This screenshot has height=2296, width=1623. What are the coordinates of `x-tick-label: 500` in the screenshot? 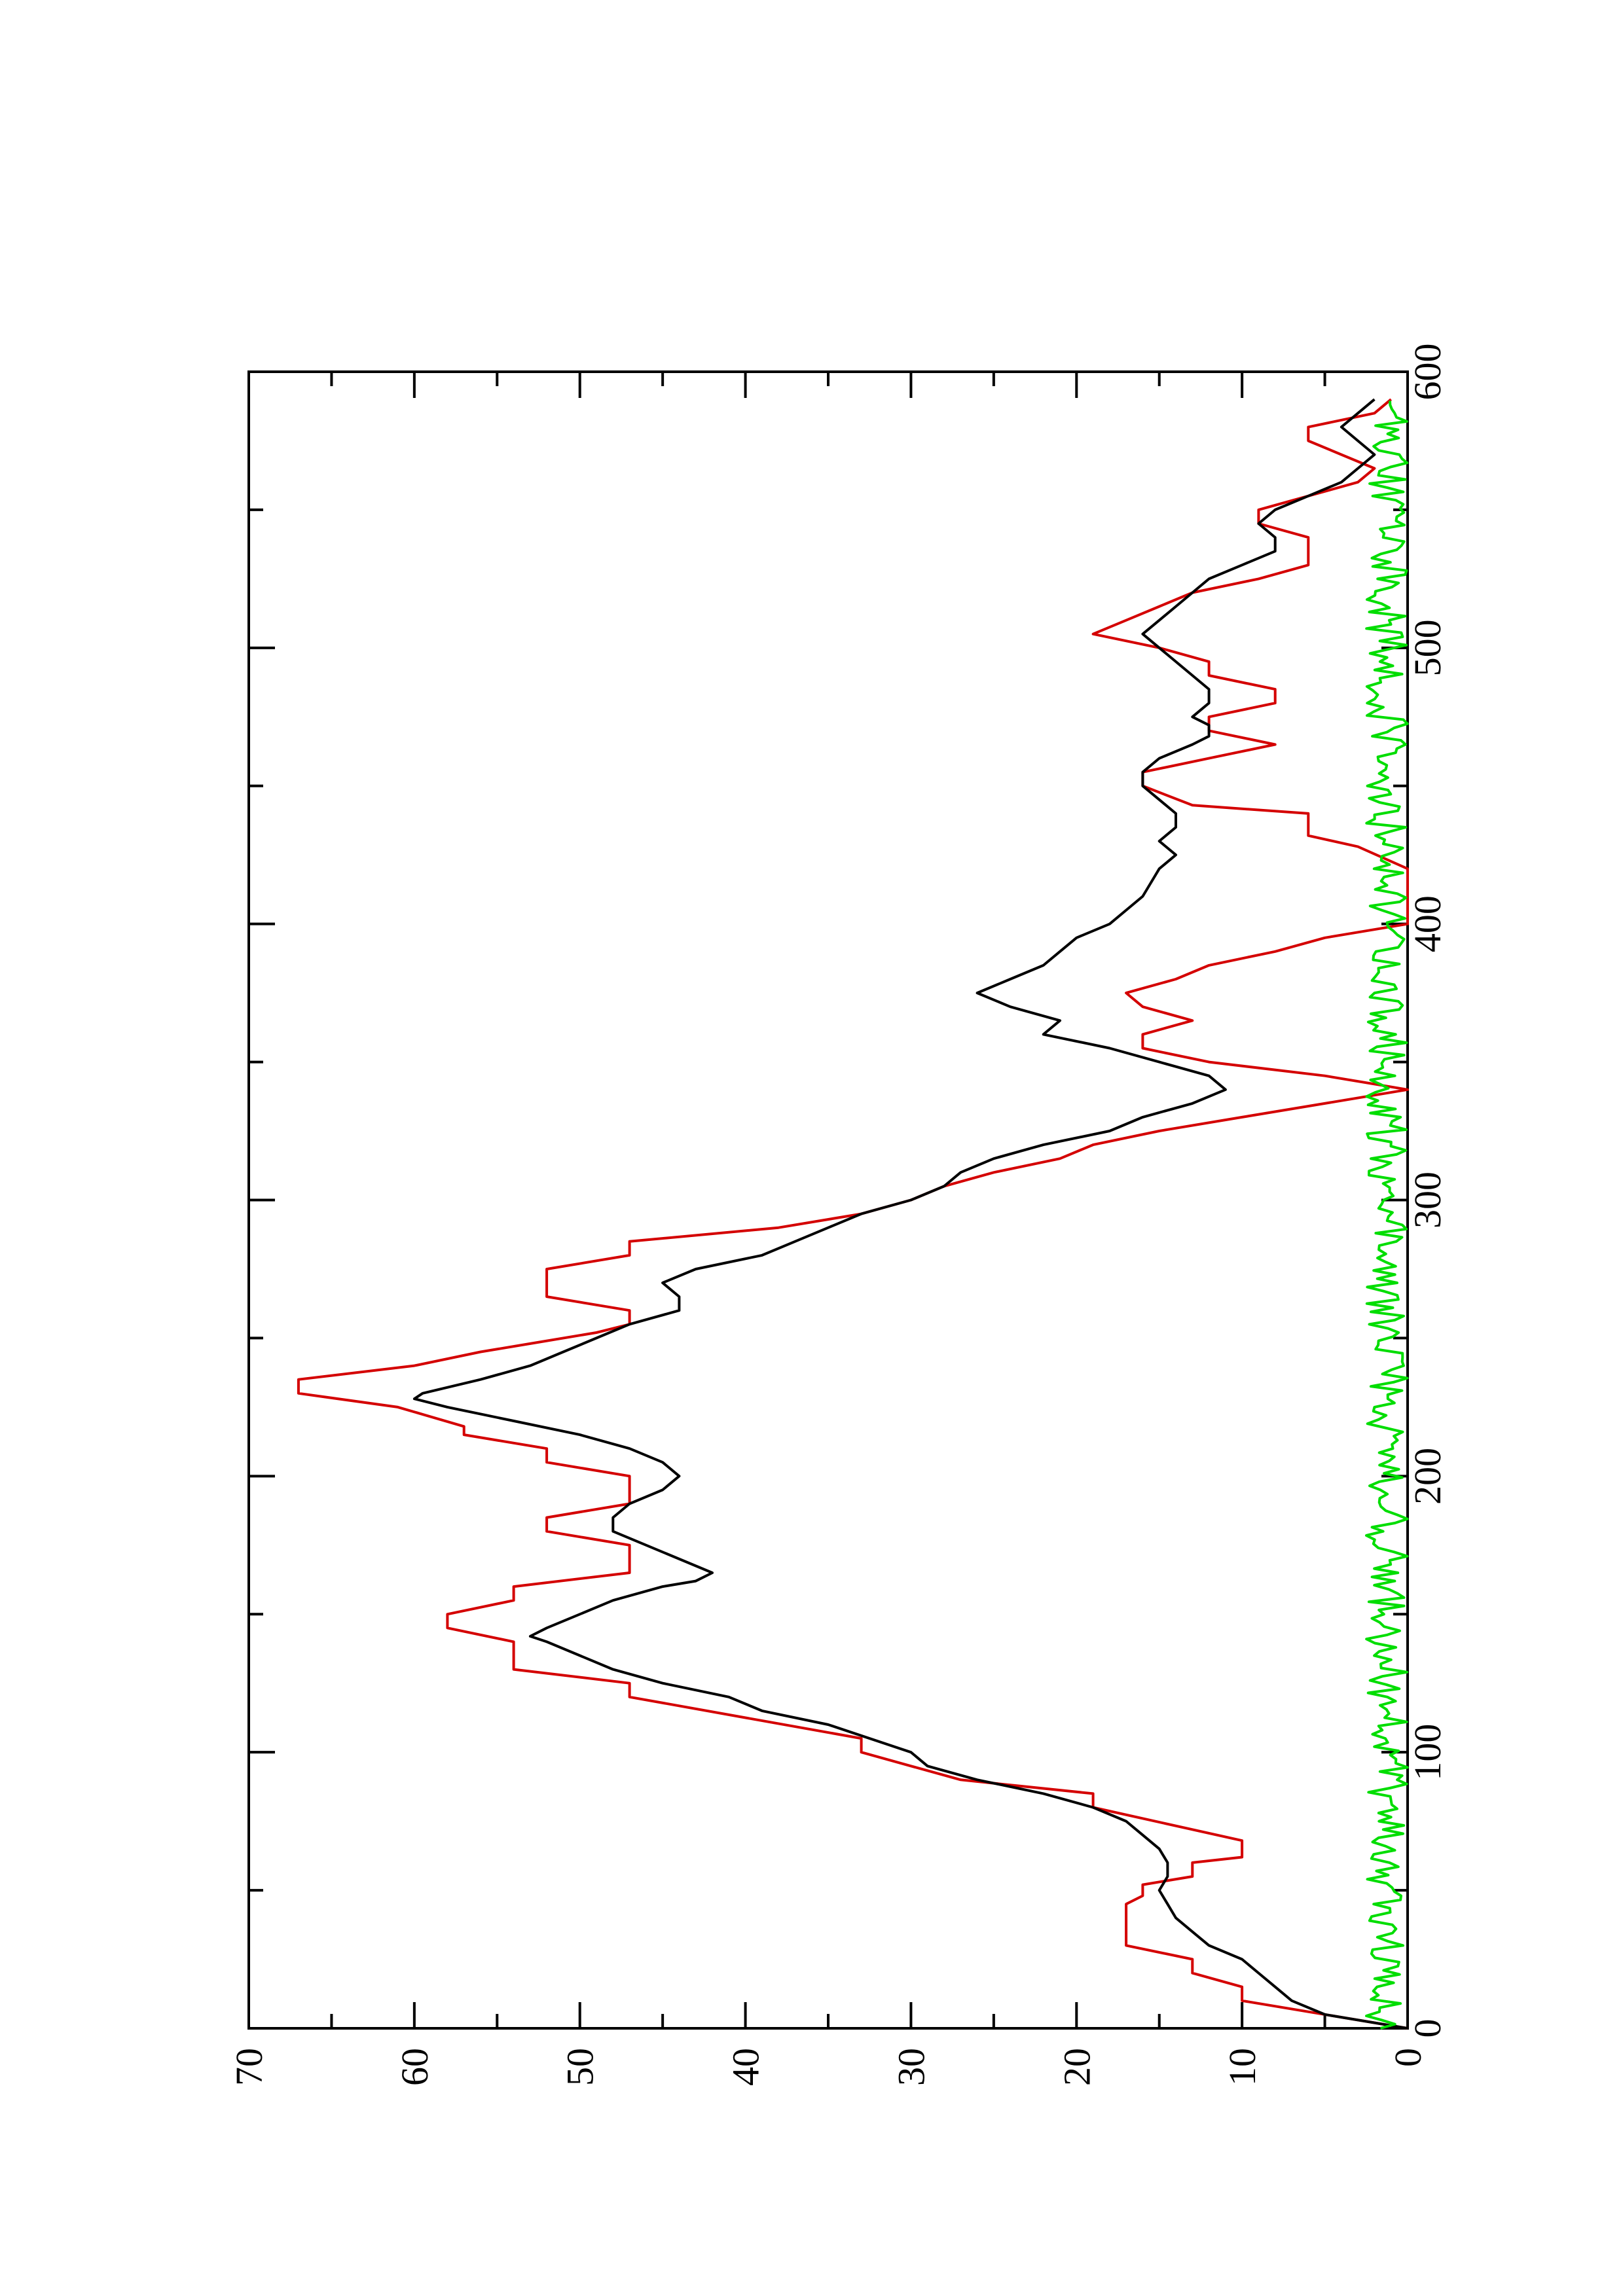 It's located at (1427, 647).